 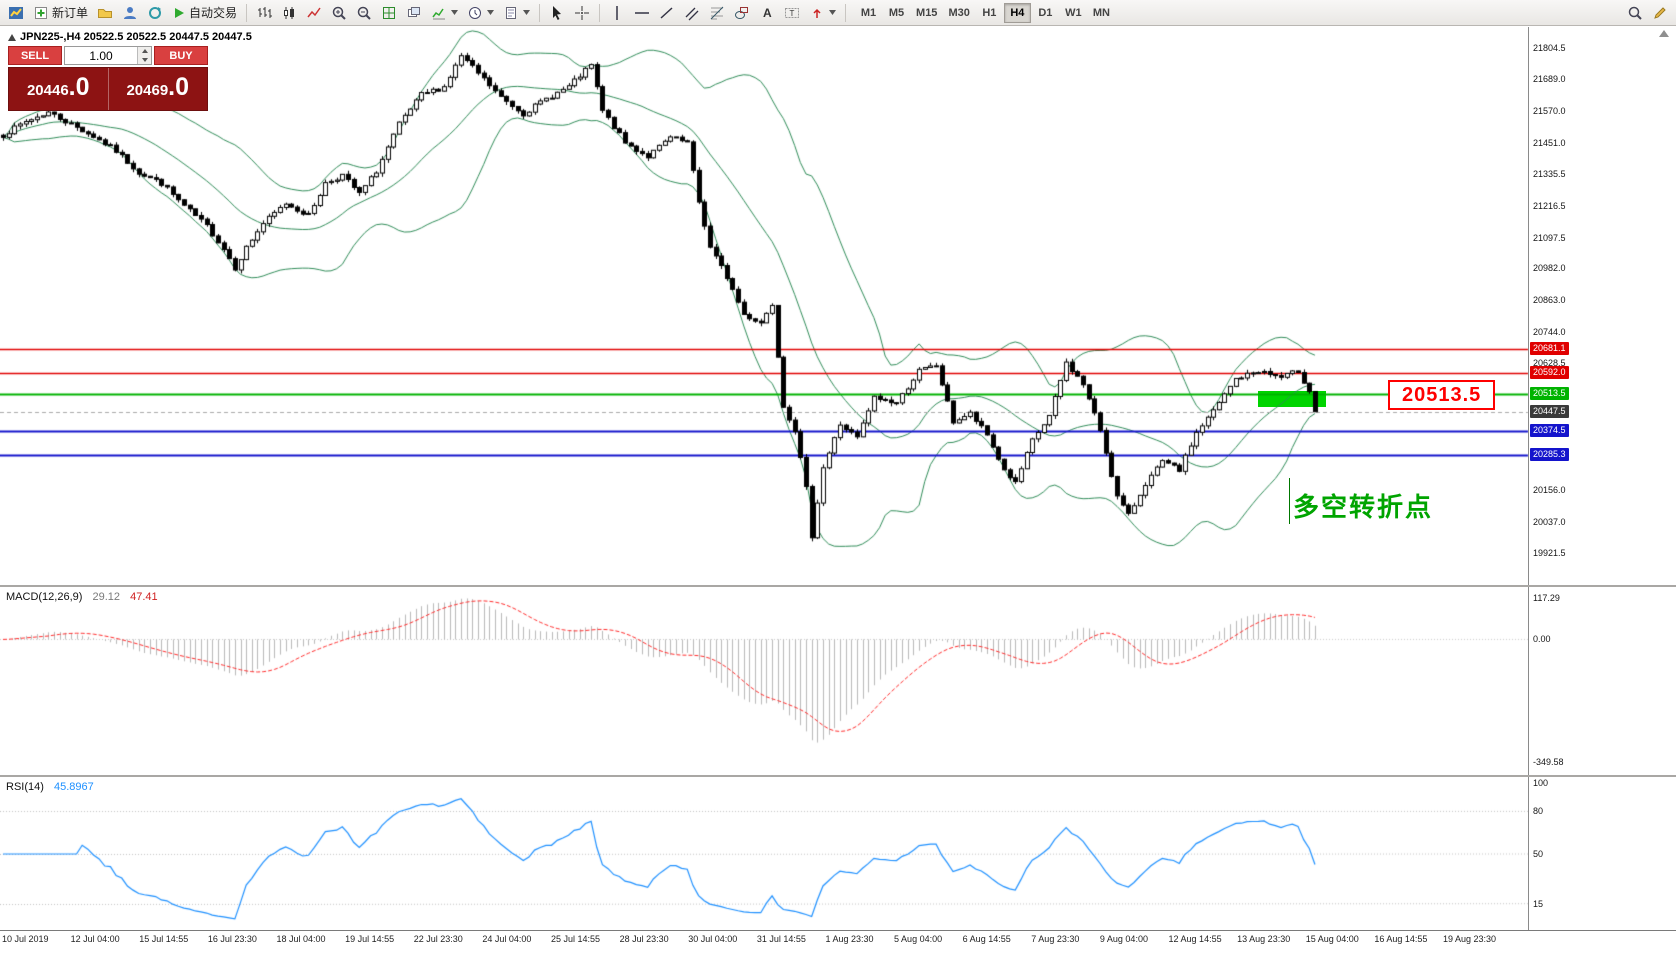 I want to click on new-order-button: 新订单, so click(x=60, y=13).